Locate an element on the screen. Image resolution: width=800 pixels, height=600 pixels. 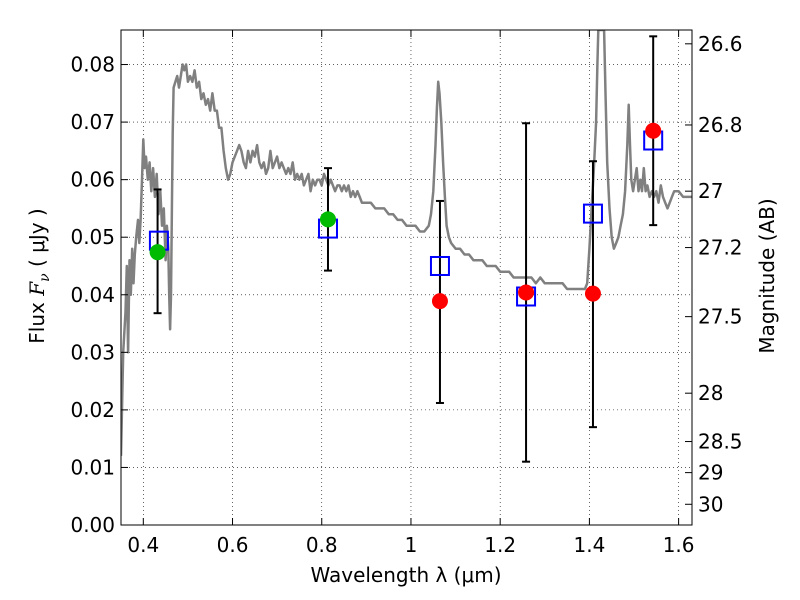
x-tick-label: 1.6 is located at coordinates (679, 545).